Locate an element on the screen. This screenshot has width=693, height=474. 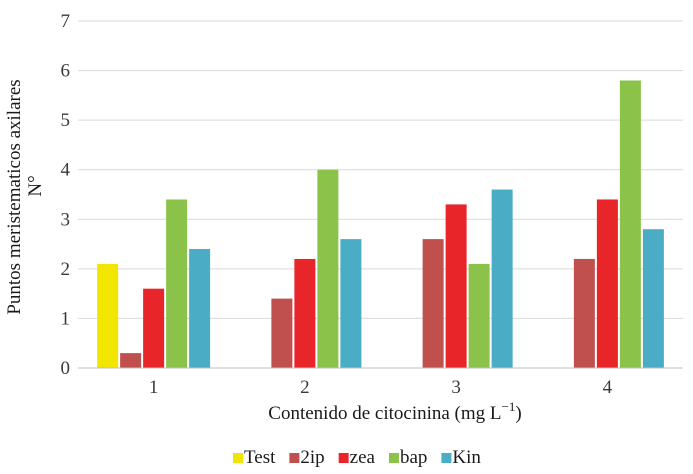
x-tick-label-3: 3 is located at coordinates (456, 387).